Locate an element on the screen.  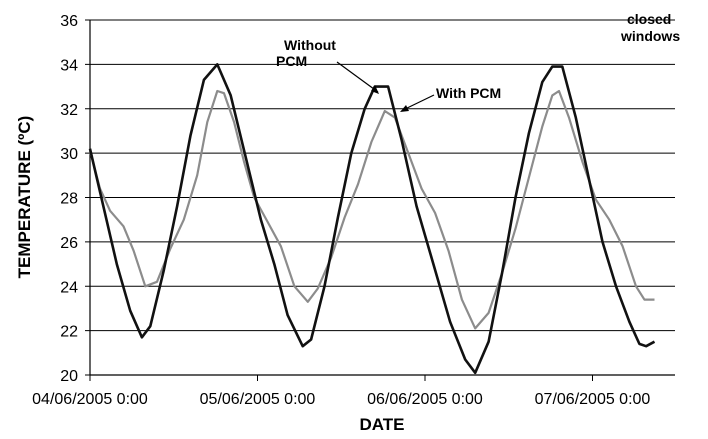
annotation-without-pcm-arrow is located at coordinates (357, 77).